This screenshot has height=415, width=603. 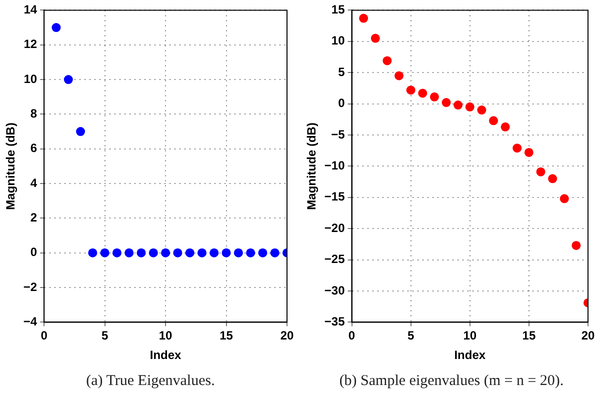 I want to click on y-tick-label: 15, so click(x=338, y=9).